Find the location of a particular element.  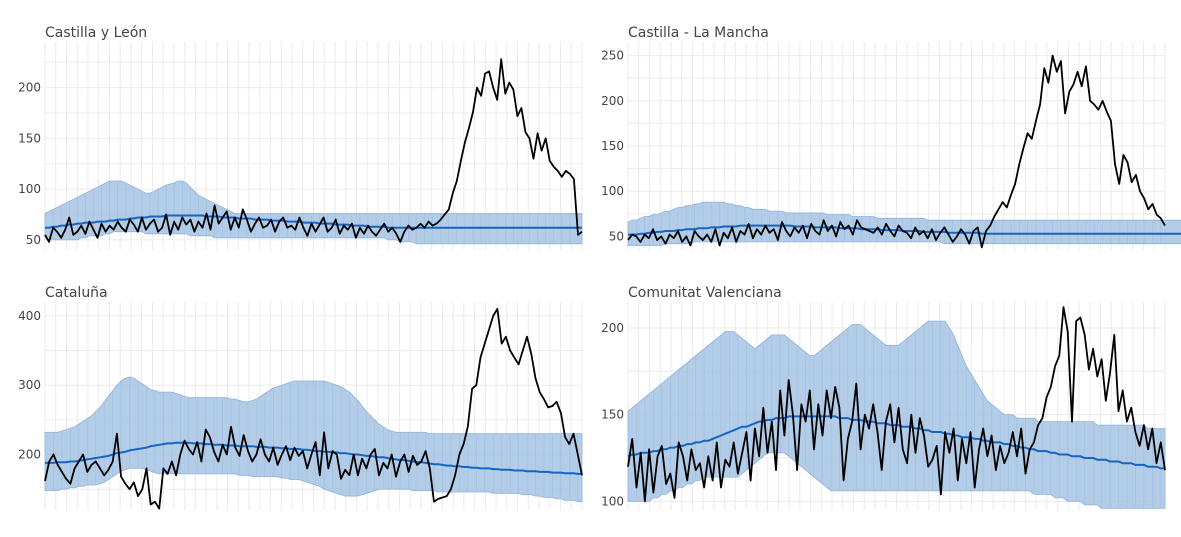

y-tick-label: 400 is located at coordinates (29, 316).